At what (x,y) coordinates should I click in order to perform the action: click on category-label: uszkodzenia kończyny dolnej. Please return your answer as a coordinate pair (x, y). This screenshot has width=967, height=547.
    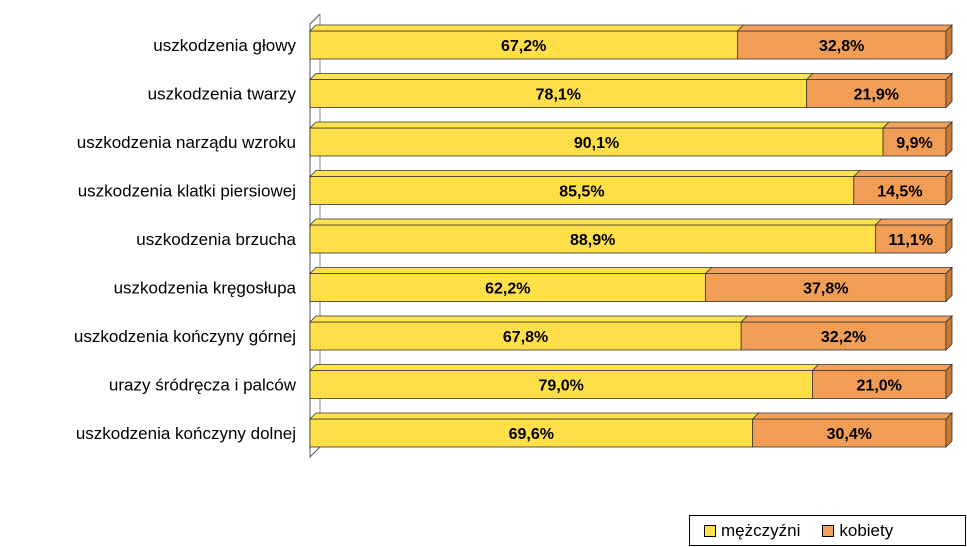
    Looking at the image, I should click on (186, 433).